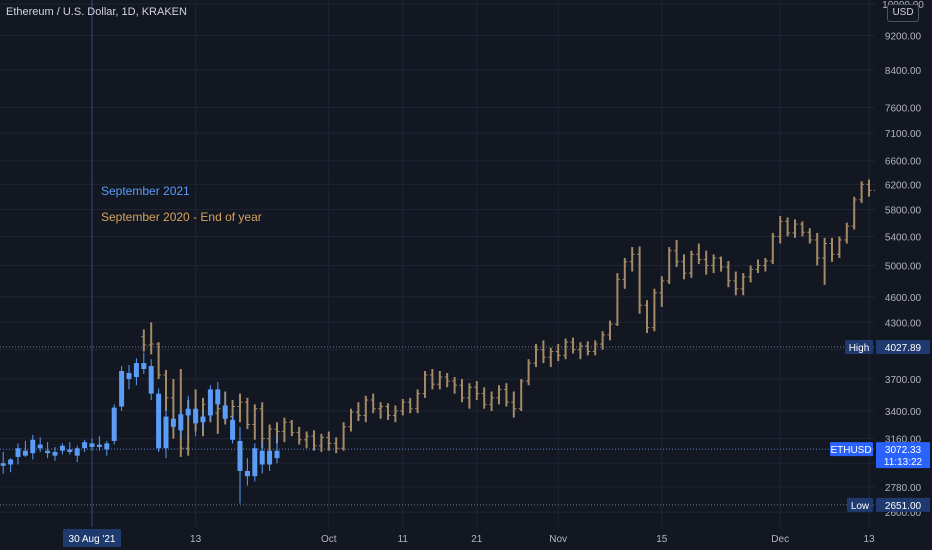 The height and width of the screenshot is (550, 932). What do you see at coordinates (903, 488) in the screenshot?
I see `price-tick-label: 2780.00` at bounding box center [903, 488].